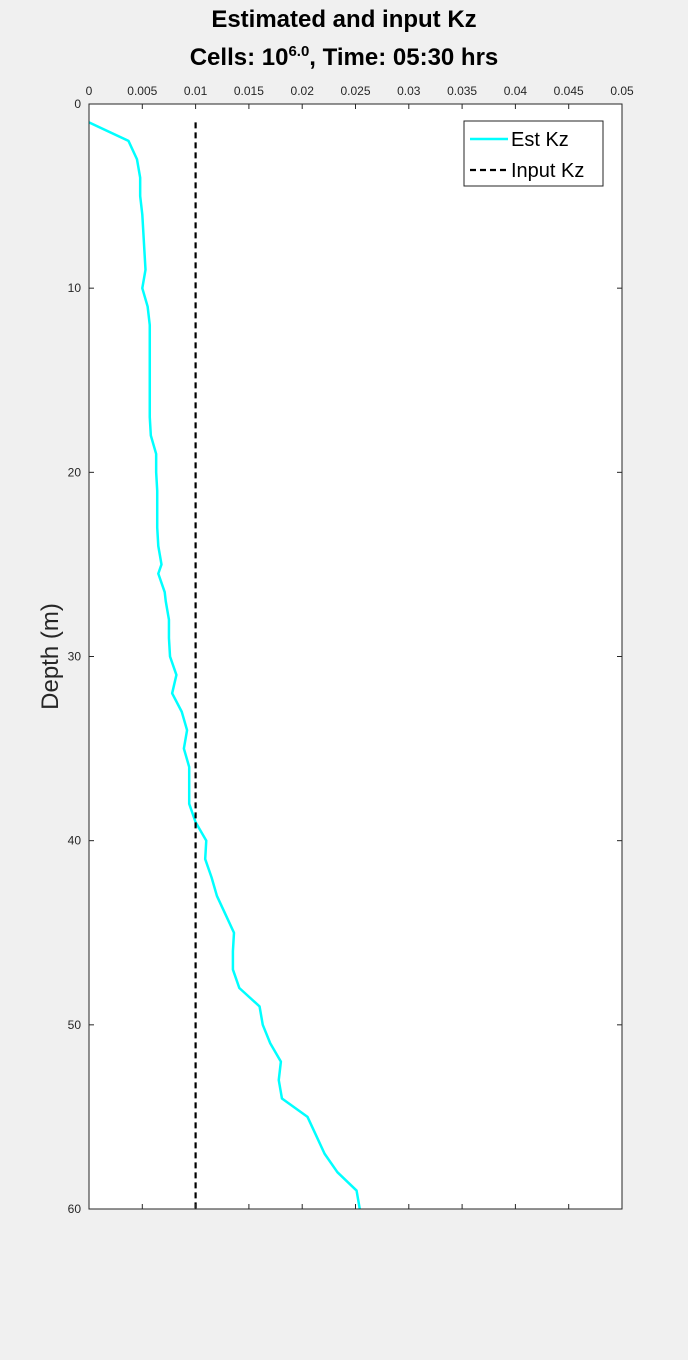 This screenshot has width=688, height=1360. What do you see at coordinates (75, 472) in the screenshot?
I see `y-tick-label: 20` at bounding box center [75, 472].